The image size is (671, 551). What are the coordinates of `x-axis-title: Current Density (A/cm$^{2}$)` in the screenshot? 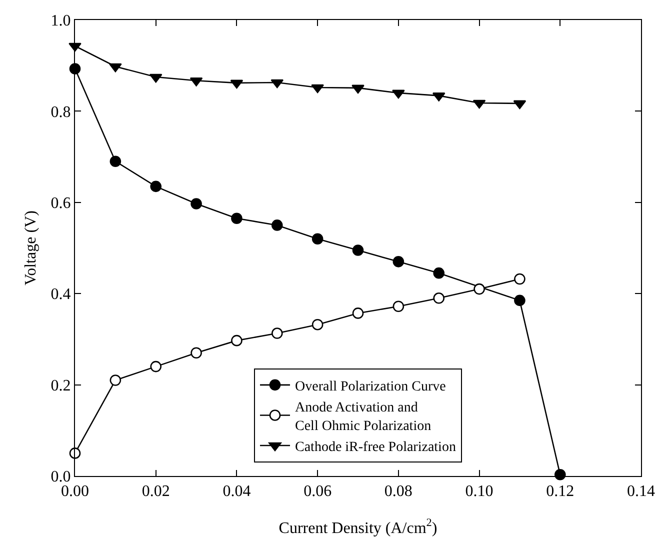 It's located at (358, 527).